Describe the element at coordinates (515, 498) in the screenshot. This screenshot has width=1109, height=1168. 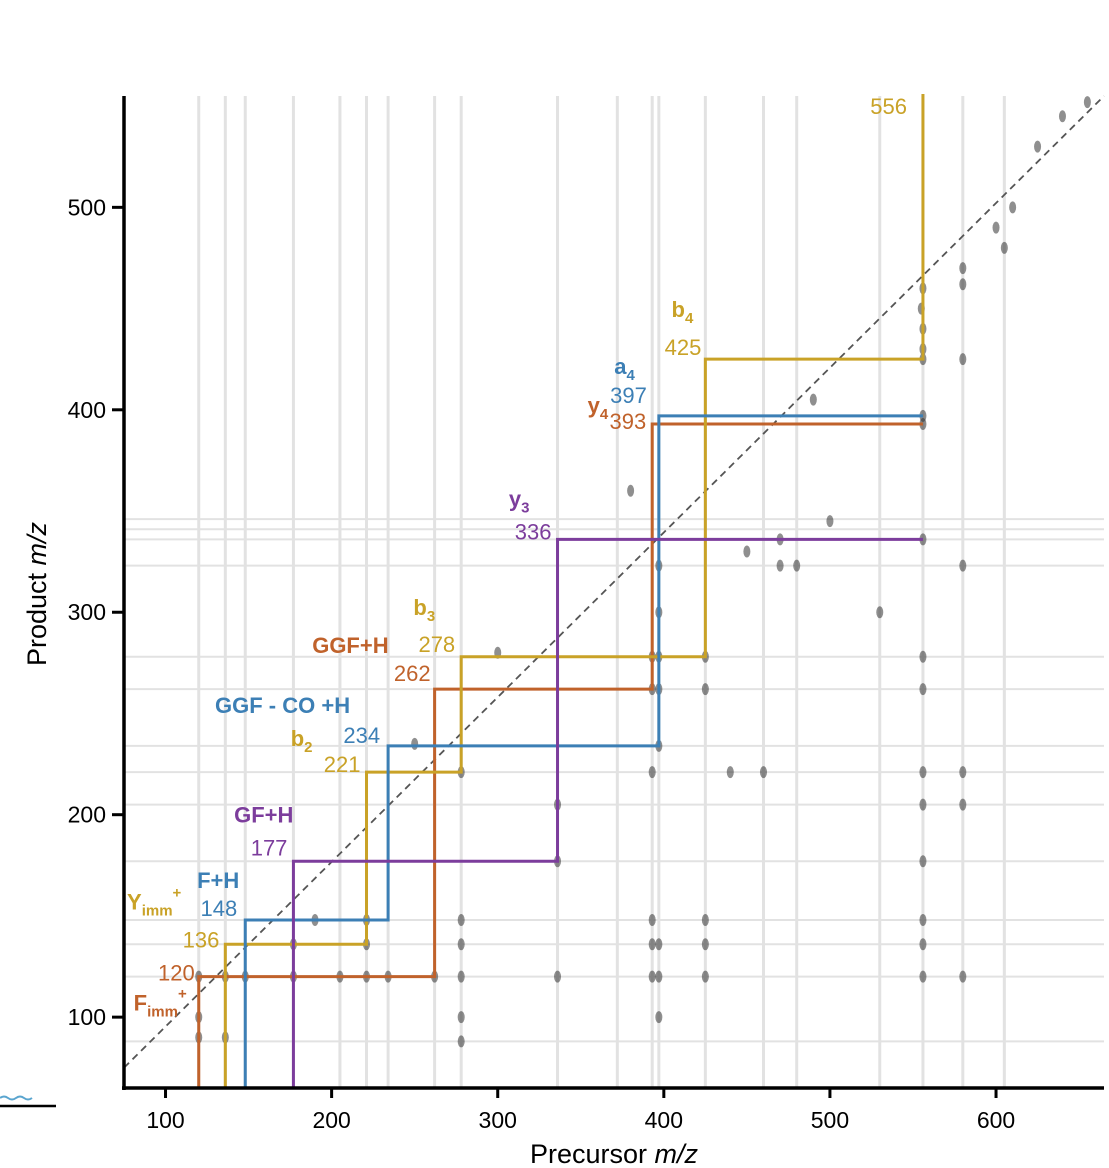
I see `annotation-y3-name: y` at that location.